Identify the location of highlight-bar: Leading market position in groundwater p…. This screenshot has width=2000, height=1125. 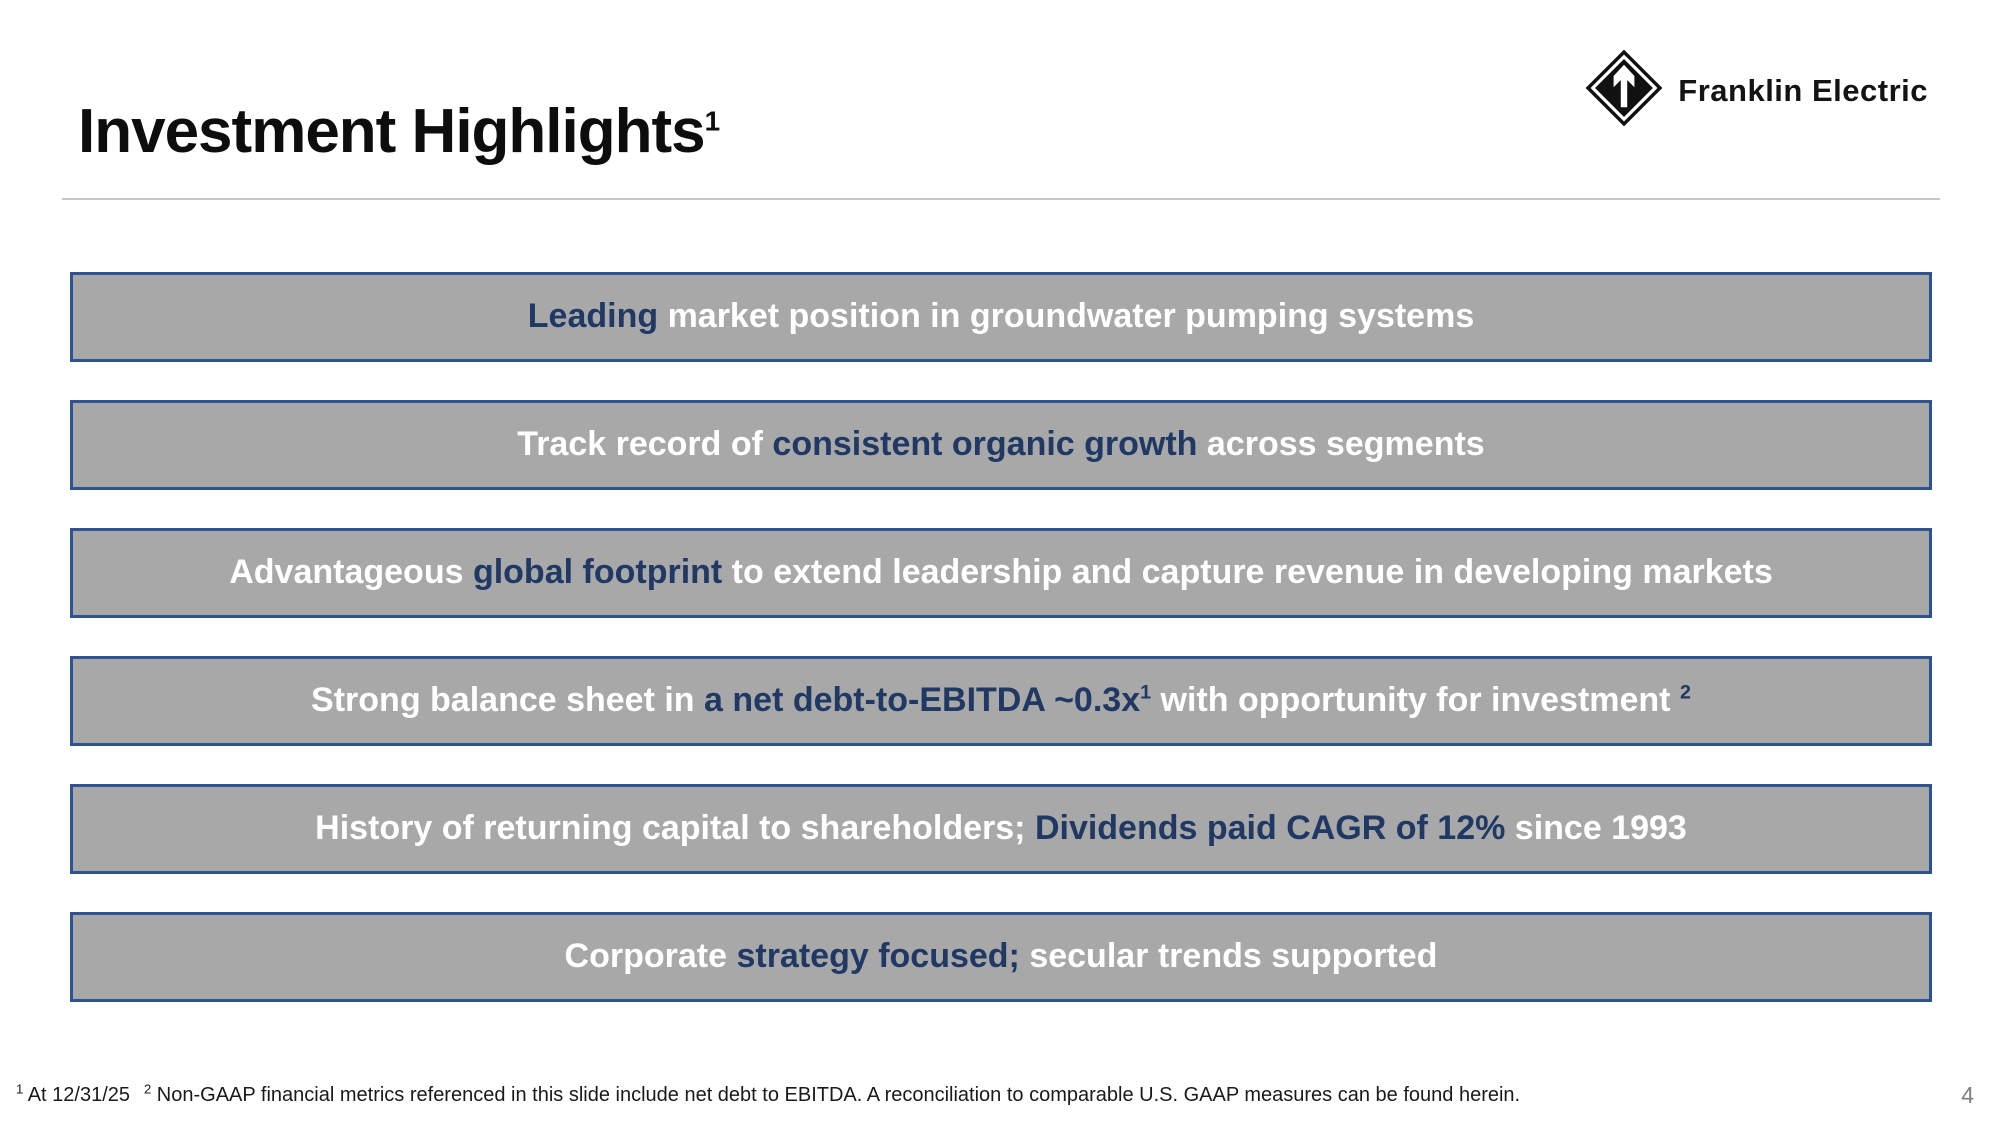
(1001, 317).